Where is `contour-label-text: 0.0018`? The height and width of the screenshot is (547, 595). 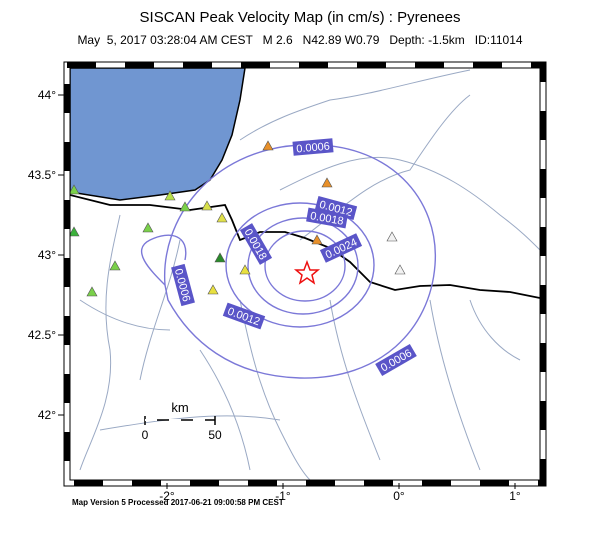
contour-label-text: 0.0018 is located at coordinates (326, 219).